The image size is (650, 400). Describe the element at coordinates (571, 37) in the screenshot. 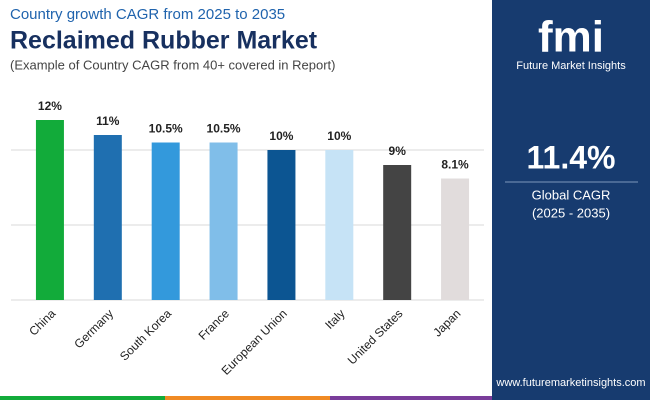

I see `logo: fmi` at that location.